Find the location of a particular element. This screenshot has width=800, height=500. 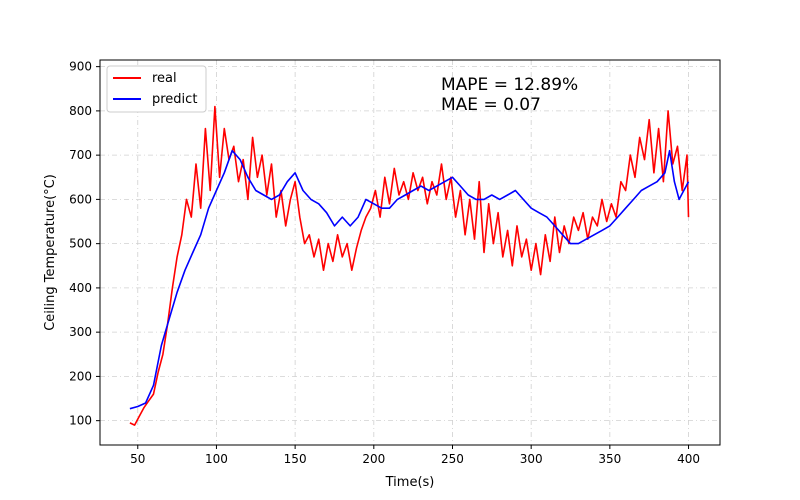

y-tick-label: 700 is located at coordinates (80, 155).